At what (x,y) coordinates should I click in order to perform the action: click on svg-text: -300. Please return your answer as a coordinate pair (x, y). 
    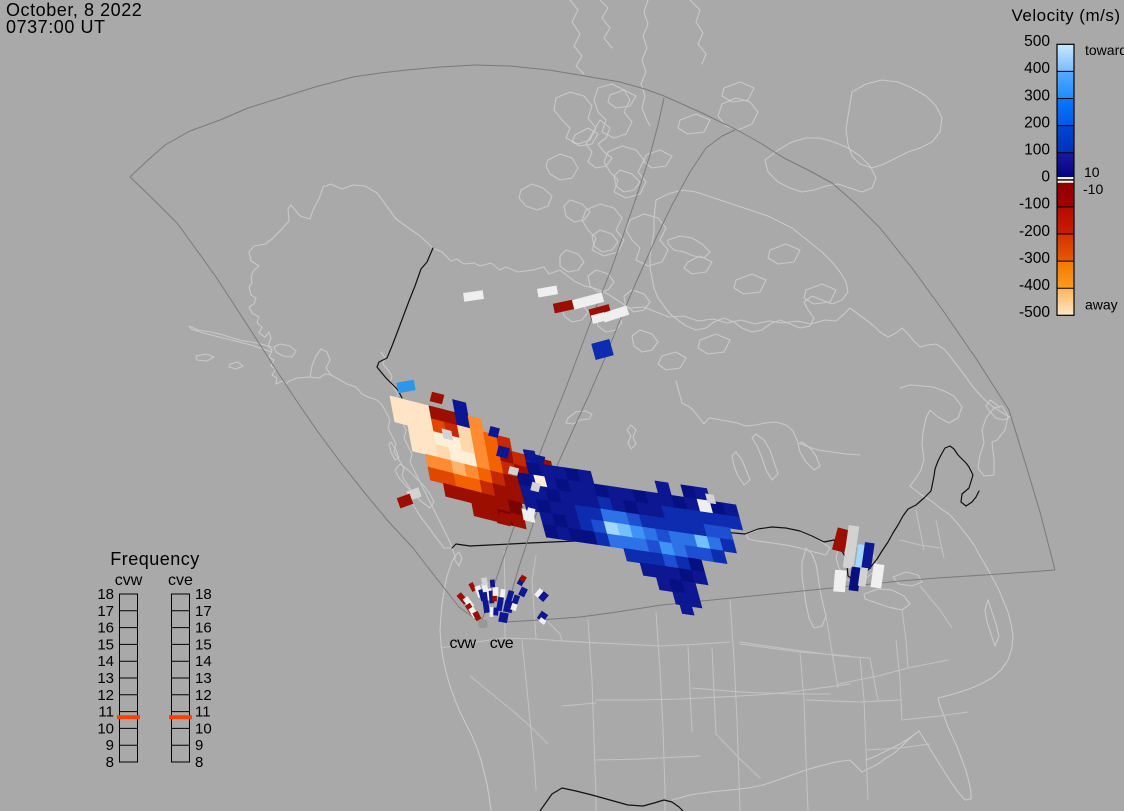
    Looking at the image, I should click on (1034, 258).